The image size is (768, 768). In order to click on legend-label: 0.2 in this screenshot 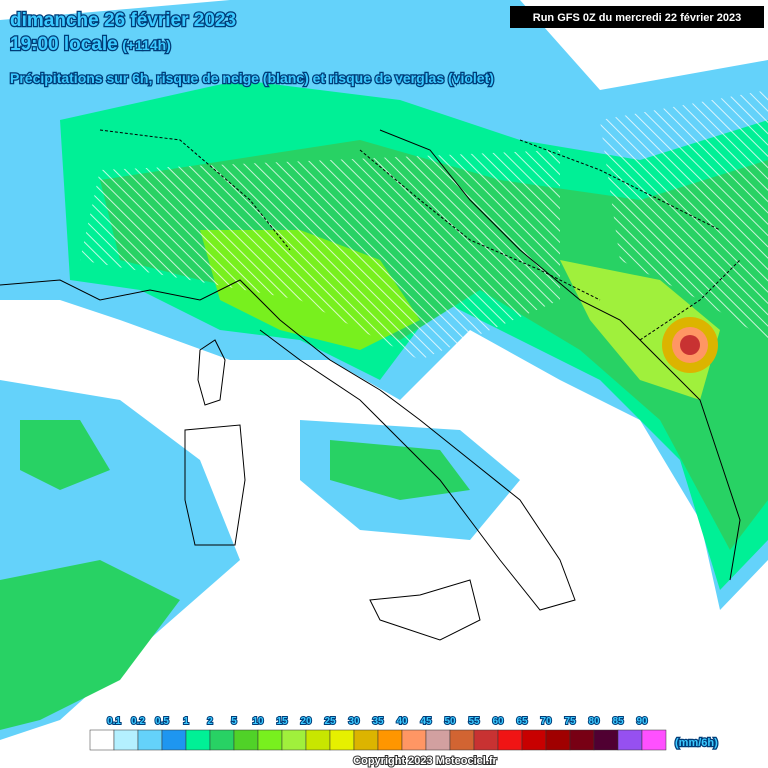, I will do `click(138, 721)`.